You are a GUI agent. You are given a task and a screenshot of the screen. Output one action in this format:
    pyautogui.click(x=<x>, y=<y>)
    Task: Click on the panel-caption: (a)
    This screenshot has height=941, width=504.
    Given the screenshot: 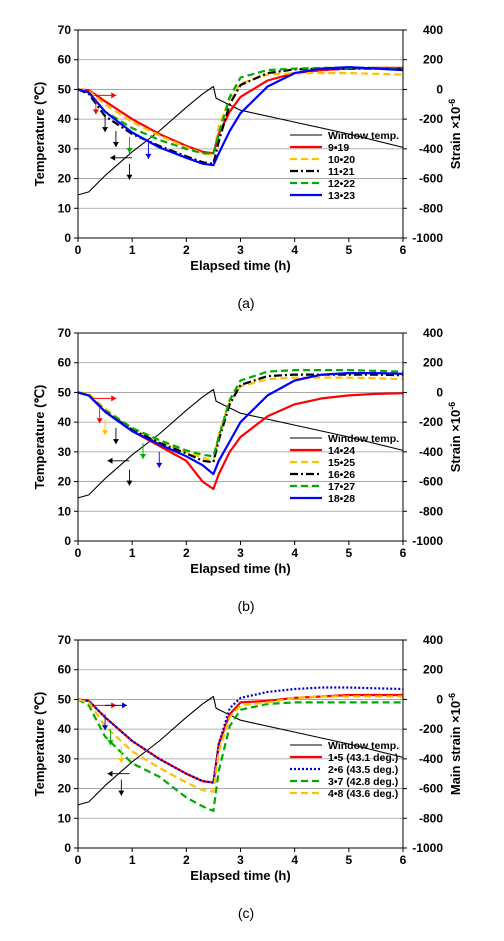 What is the action you would take?
    pyautogui.click(x=245, y=303)
    